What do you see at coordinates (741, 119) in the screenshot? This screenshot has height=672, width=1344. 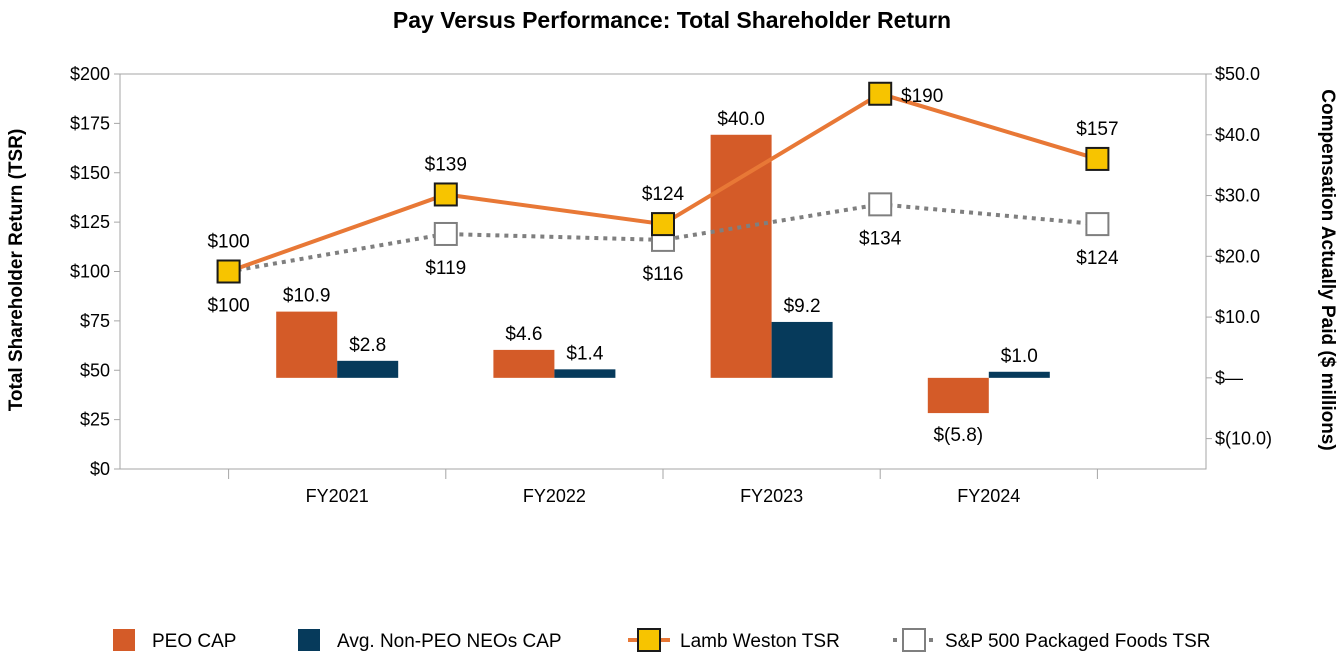 I see `bar-data-label: $40.0` at bounding box center [741, 119].